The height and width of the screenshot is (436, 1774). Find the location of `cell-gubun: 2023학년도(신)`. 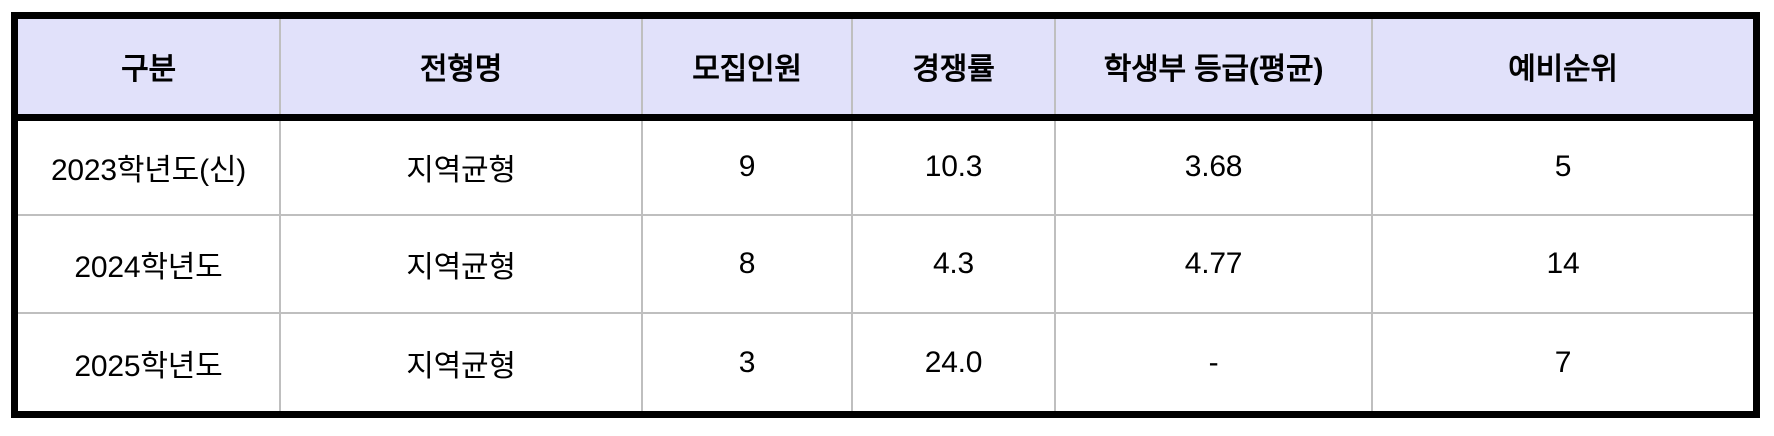

cell-gubun: 2023학년도(신) is located at coordinates (149, 166).